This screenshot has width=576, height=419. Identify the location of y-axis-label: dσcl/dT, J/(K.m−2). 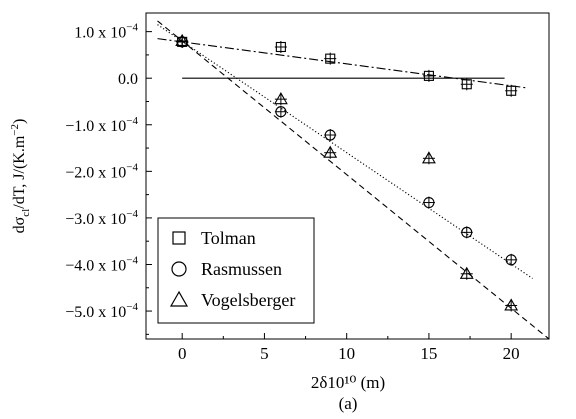
(20, 176).